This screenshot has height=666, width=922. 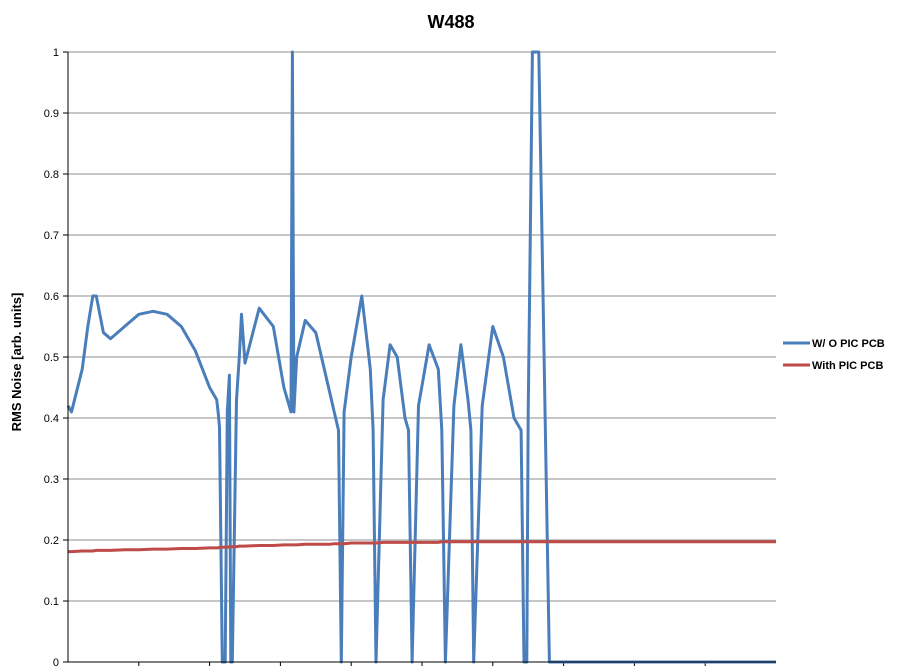 I want to click on y-tick-label: 0, so click(x=56, y=661).